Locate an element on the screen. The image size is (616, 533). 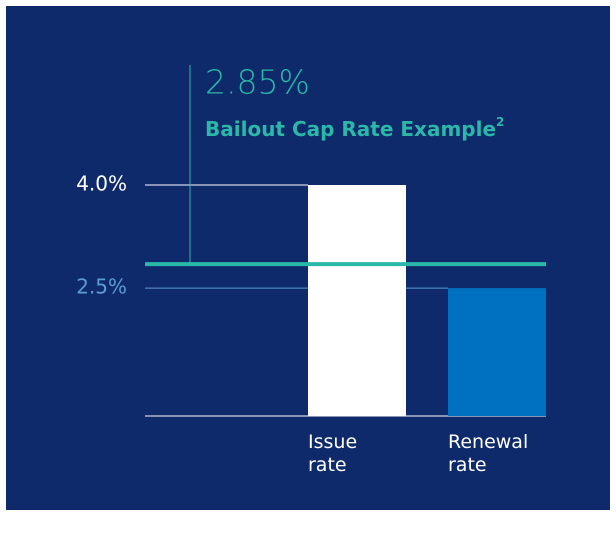
y-tick-label: 4.0% is located at coordinates (101, 184).